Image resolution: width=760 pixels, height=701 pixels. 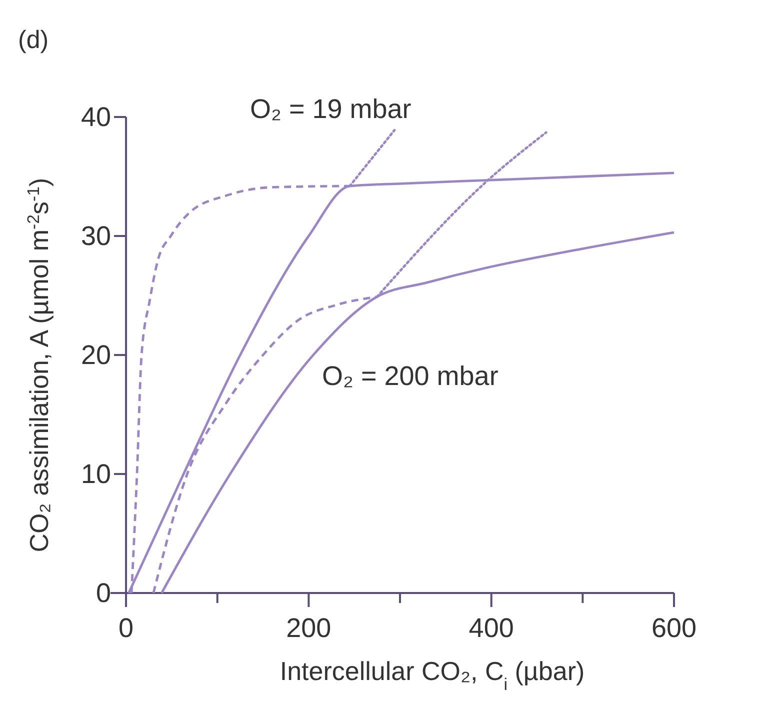 I want to click on x-tick-label: 200, so click(x=309, y=628).